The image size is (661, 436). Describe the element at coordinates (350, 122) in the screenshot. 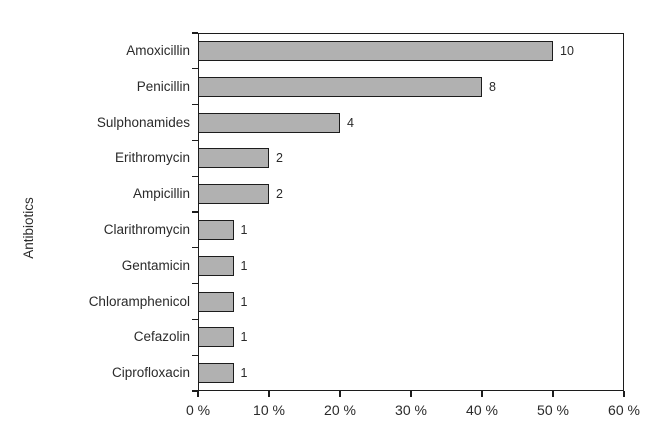

I see `bar-value-label: 4` at that location.